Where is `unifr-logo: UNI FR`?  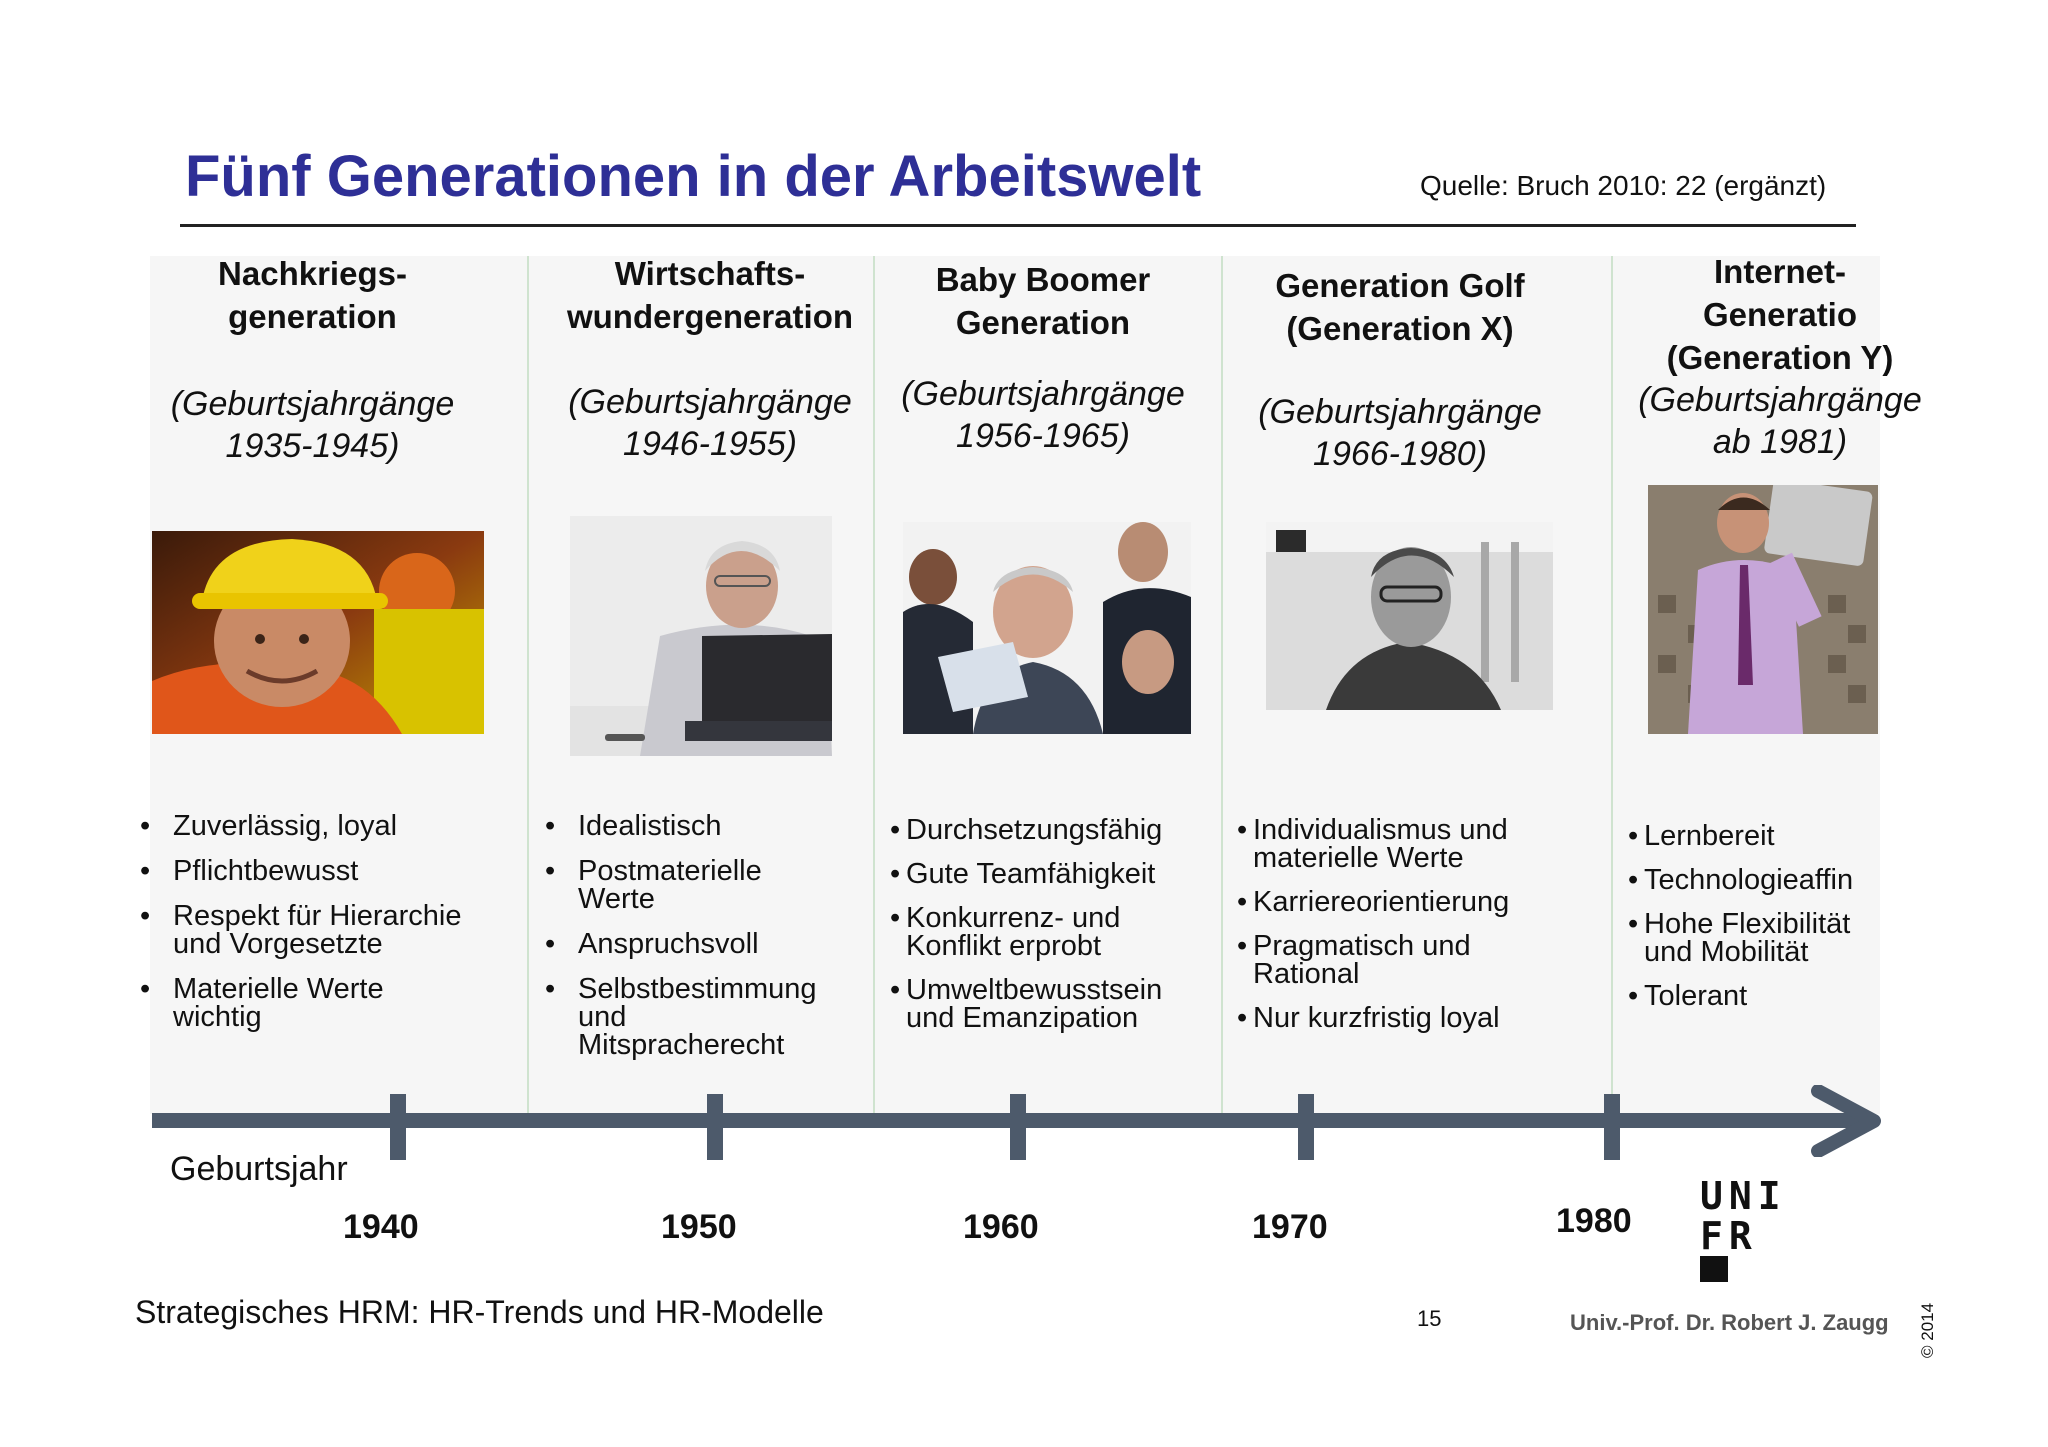
unifr-logo: UNI FR is located at coordinates (1743, 1216).